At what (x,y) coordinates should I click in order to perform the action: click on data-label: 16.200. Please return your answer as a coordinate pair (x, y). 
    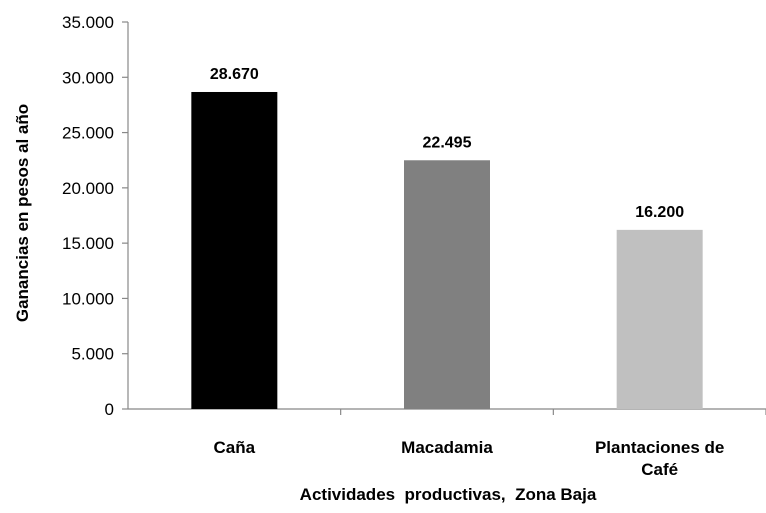
    Looking at the image, I should click on (659, 212).